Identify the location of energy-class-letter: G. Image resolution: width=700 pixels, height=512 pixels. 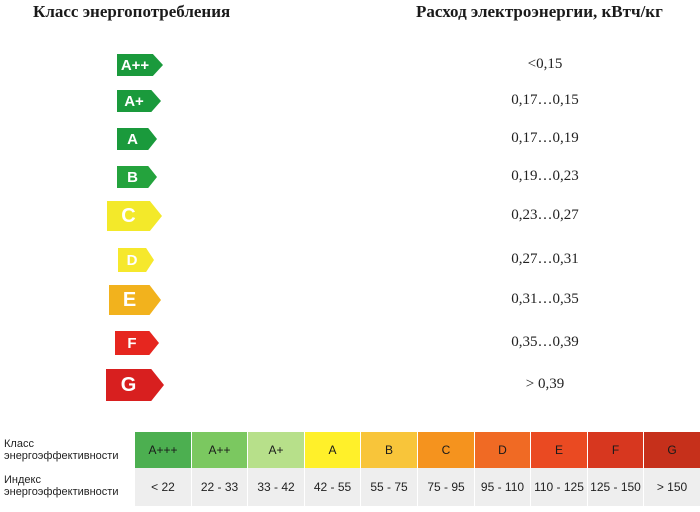
(128, 385).